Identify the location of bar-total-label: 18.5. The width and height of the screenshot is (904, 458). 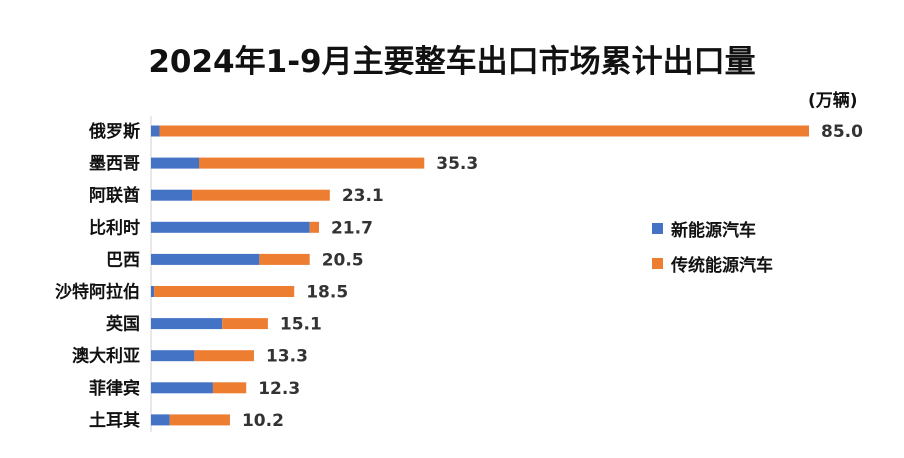
(327, 293).